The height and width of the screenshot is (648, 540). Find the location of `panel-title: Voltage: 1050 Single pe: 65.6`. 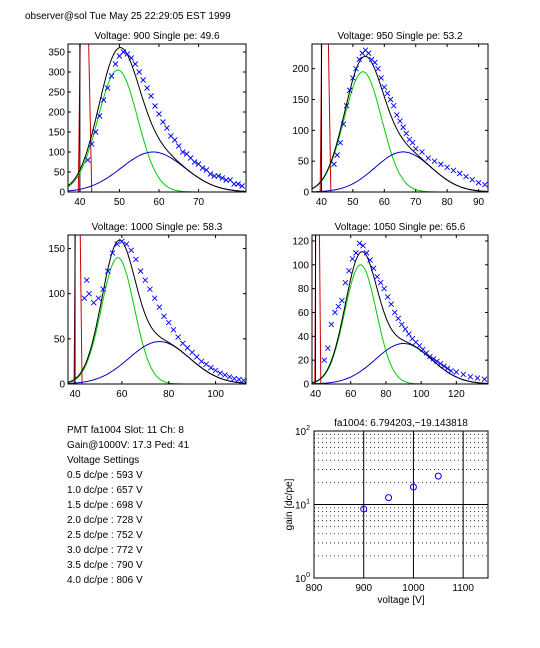

panel-title: Voltage: 1050 Single pe: 65.6 is located at coordinates (400, 227).